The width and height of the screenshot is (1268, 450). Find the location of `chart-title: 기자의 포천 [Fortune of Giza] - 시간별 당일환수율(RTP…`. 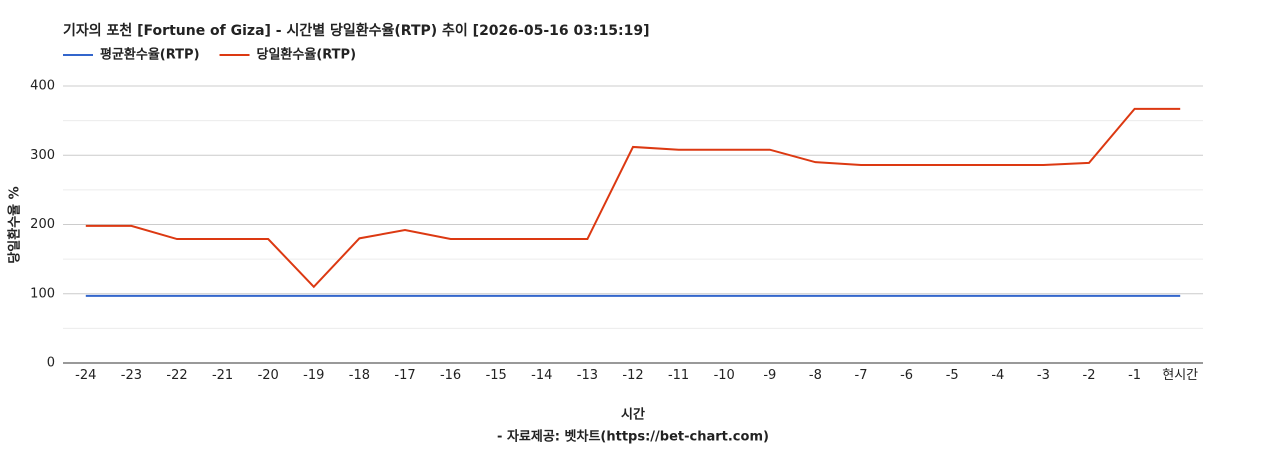

chart-title: 기자의 포천 [Fortune of Giza] - 시간별 당일환수율(RTP… is located at coordinates (356, 30).